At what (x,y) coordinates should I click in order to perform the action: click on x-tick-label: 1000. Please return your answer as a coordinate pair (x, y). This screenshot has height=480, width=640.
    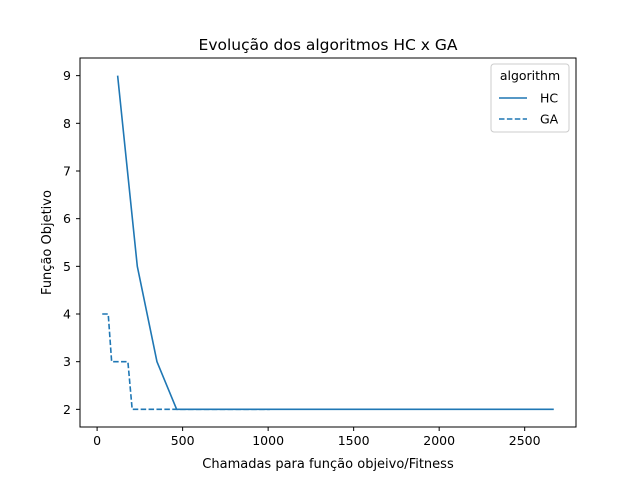
    Looking at the image, I should click on (268, 440).